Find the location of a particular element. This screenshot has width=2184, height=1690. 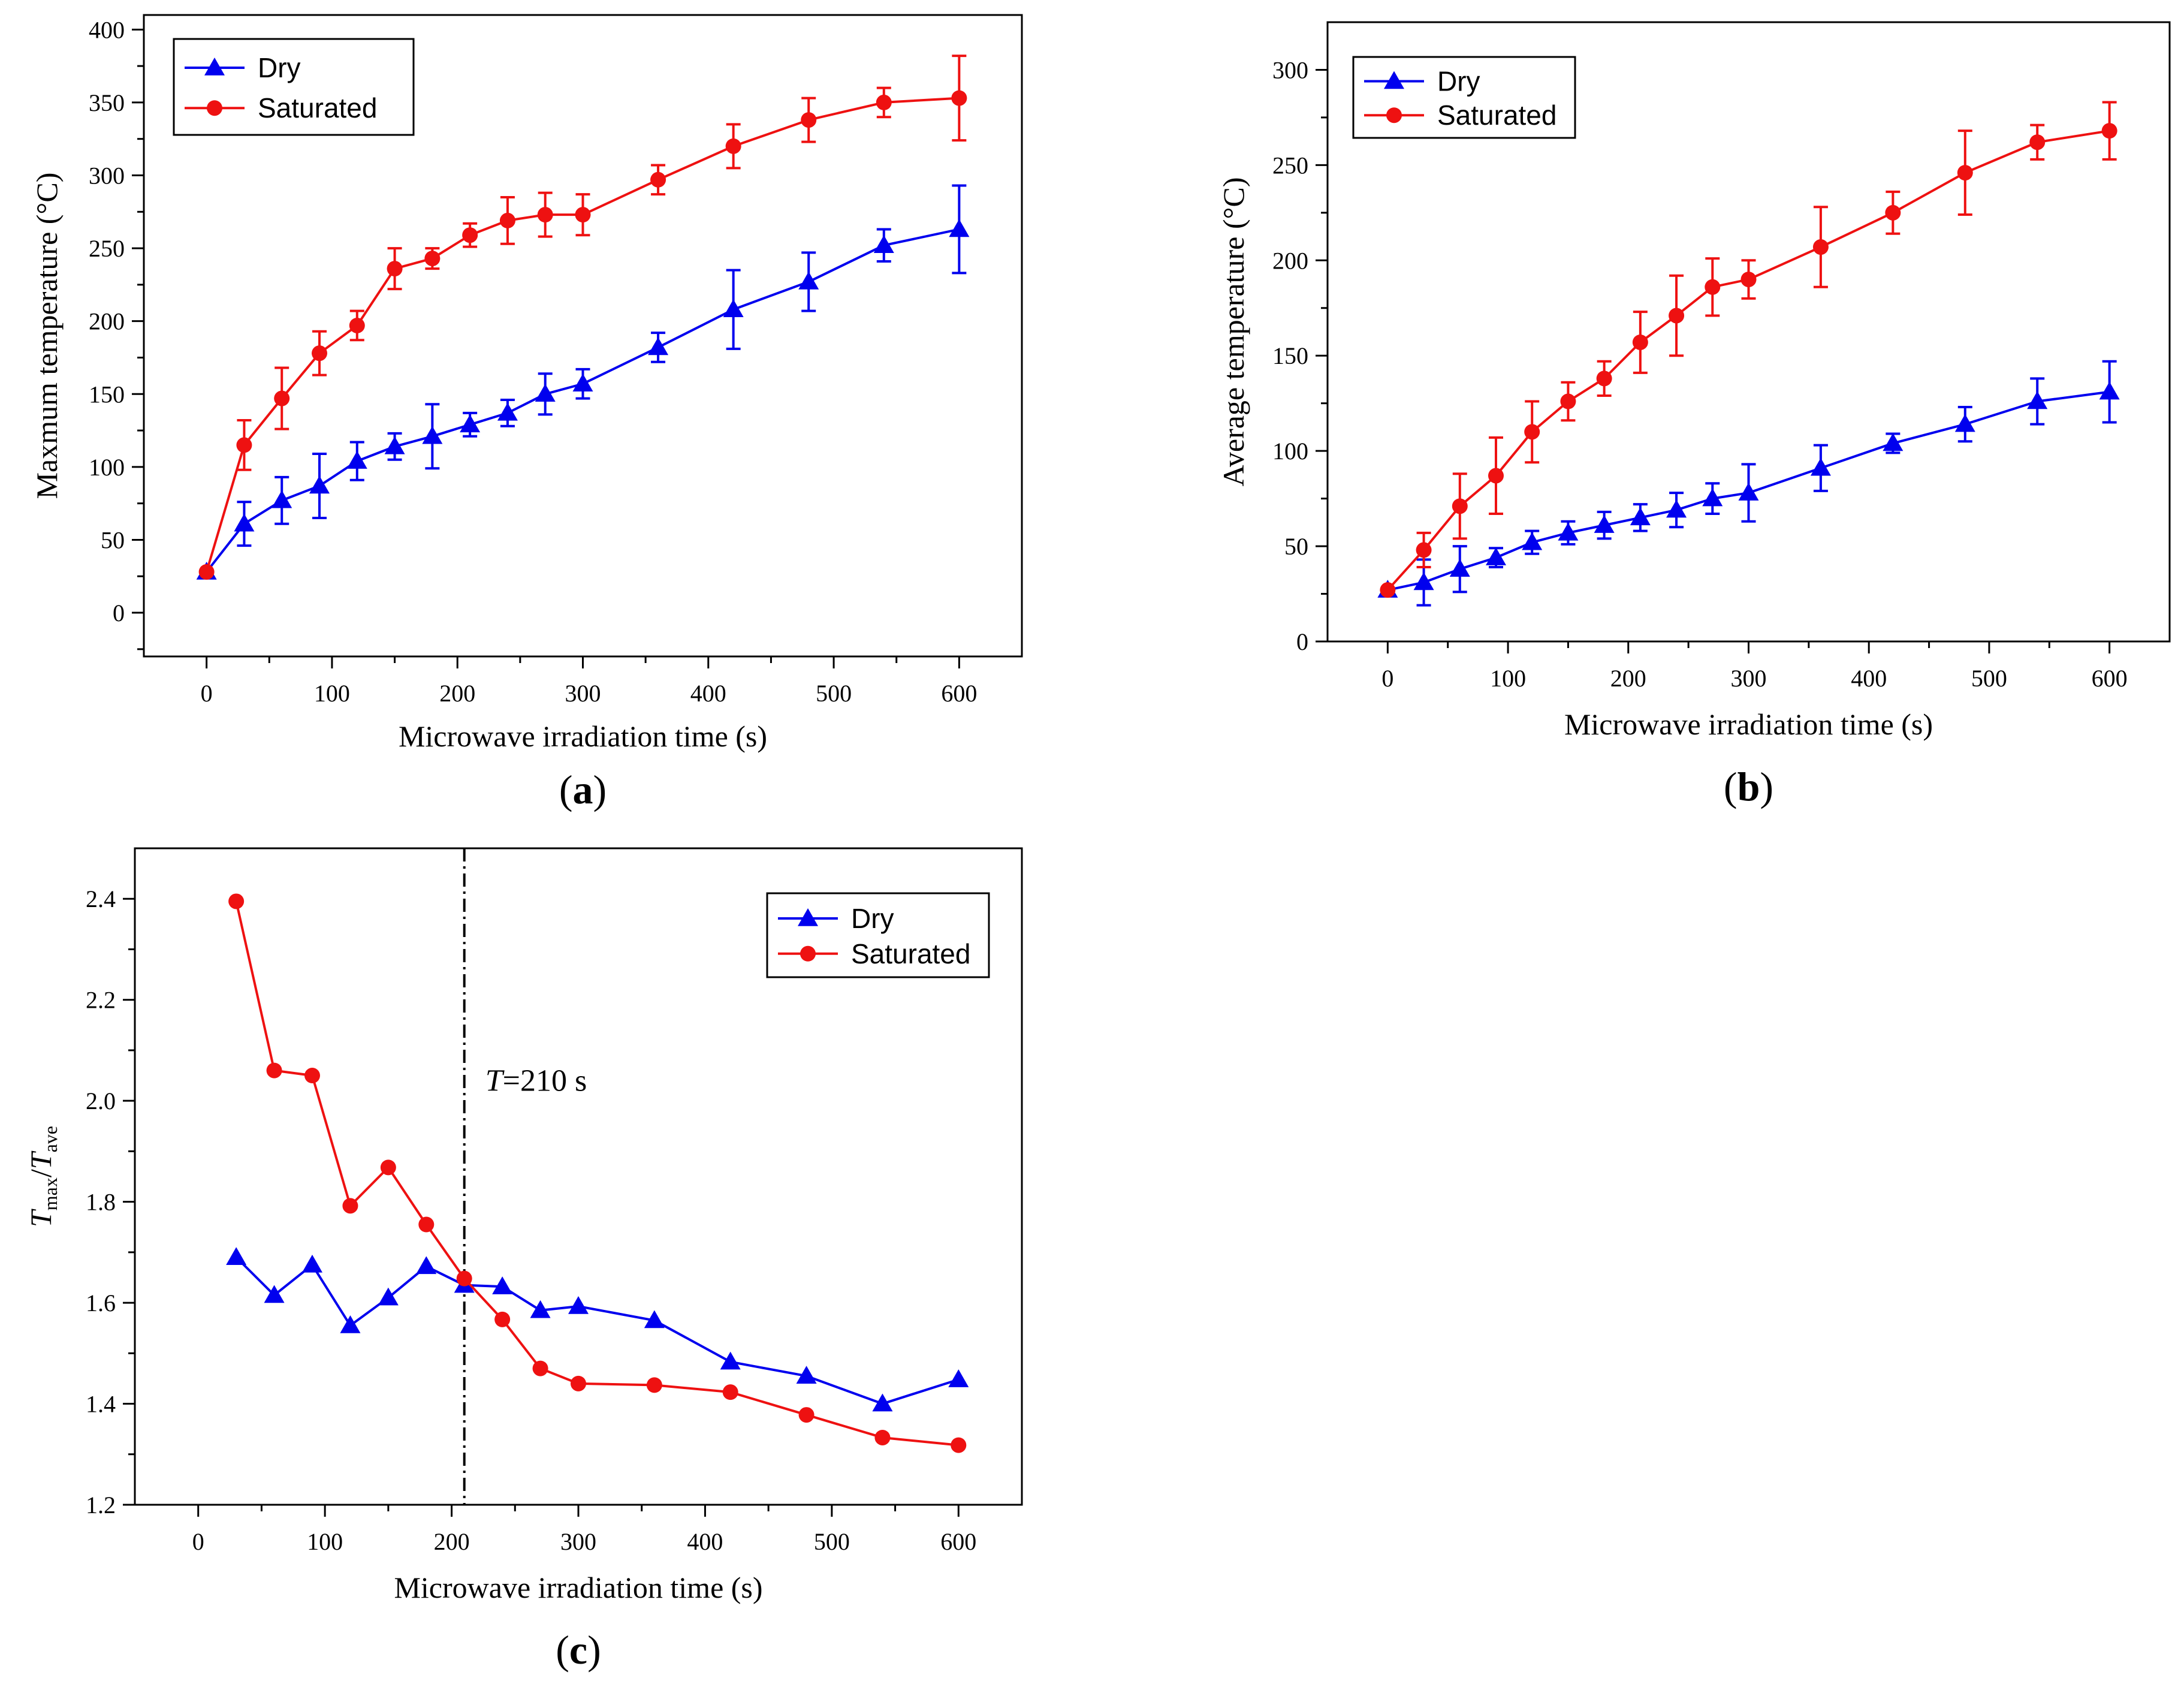

y-axis-title-part: ave is located at coordinates (51, 1139).